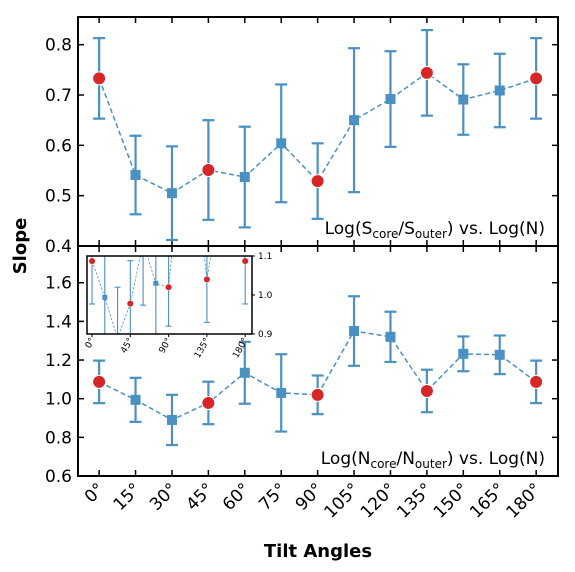  Describe the element at coordinates (58, 400) in the screenshot. I see `y-tick-label: 1.0` at that location.